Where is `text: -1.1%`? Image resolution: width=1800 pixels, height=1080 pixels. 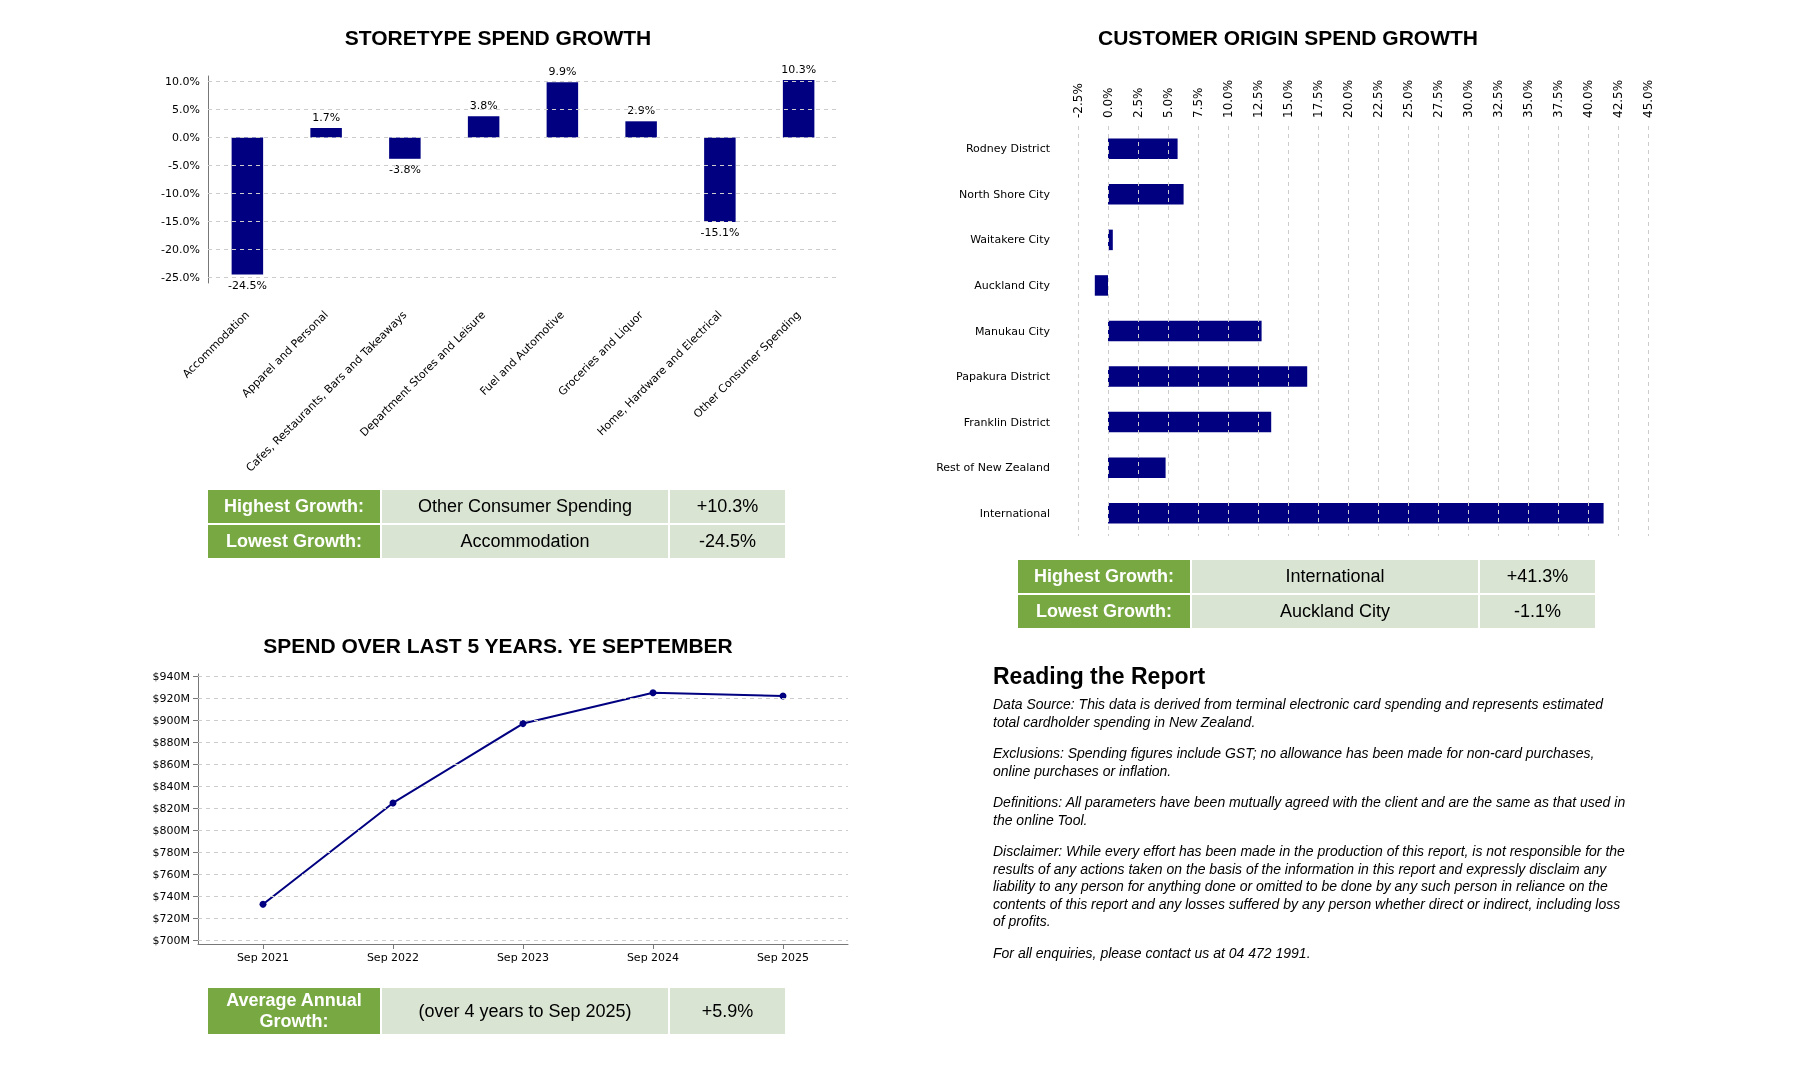 text: -1.1% is located at coordinates (1537, 611).